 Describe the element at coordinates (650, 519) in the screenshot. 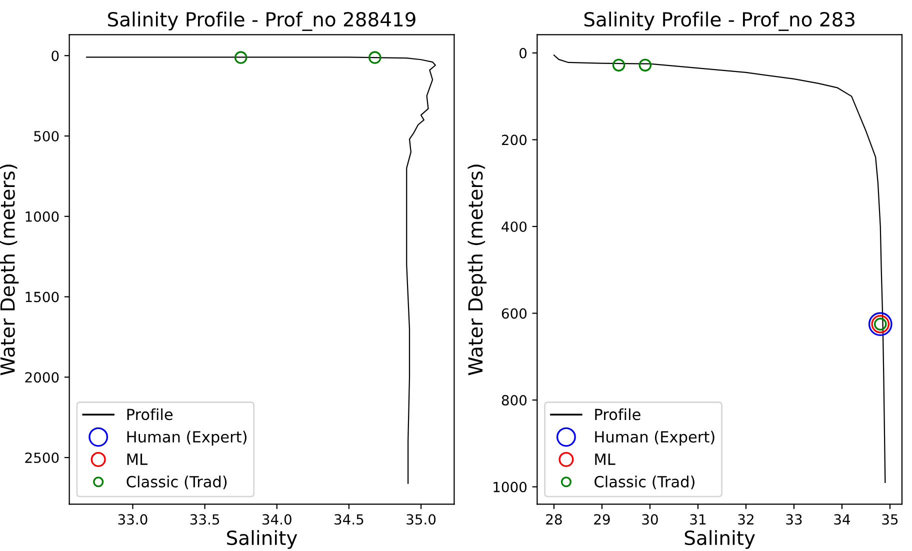

I see `x-tick-label: 30` at that location.